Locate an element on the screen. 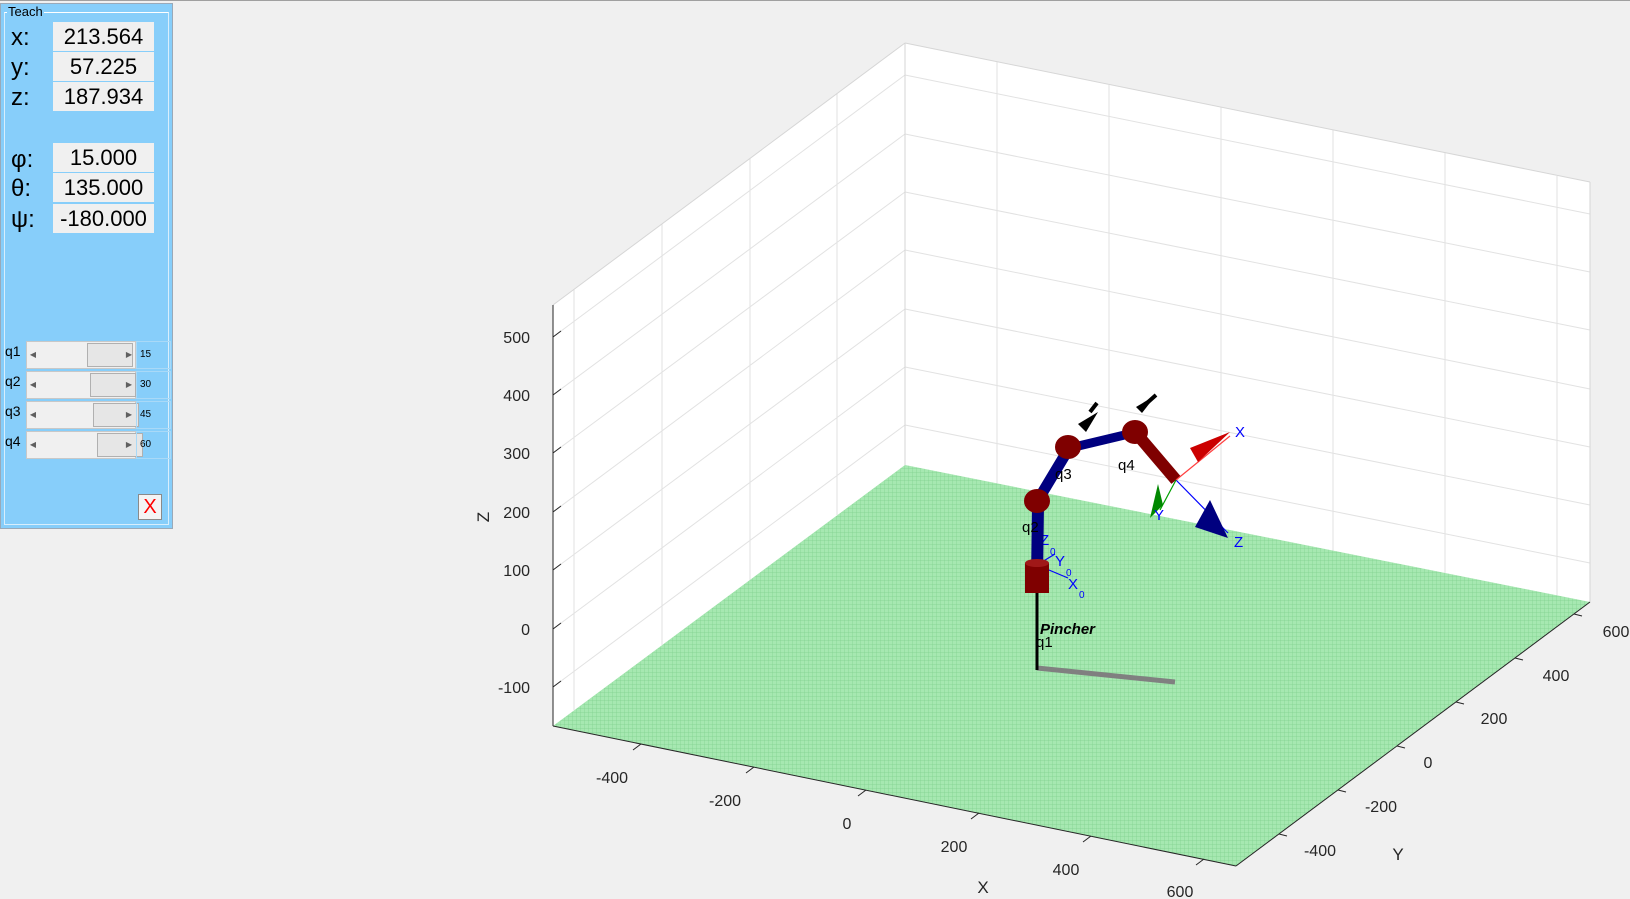  teach-panel-frame is located at coordinates (86, 268).